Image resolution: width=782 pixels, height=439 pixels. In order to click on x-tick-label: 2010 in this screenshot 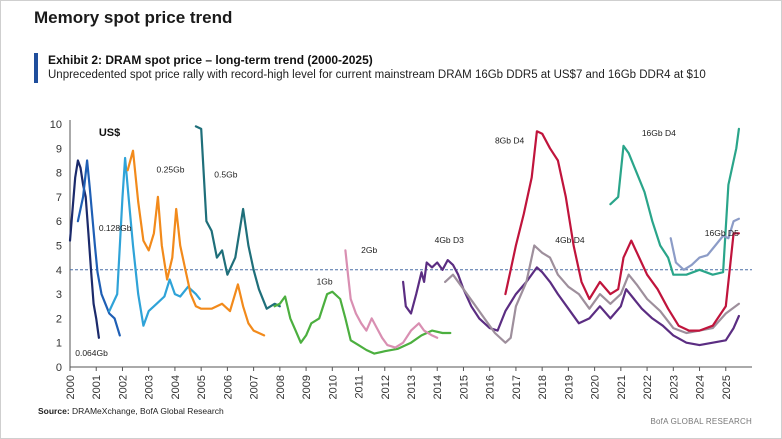, I will do `click(333, 387)`.